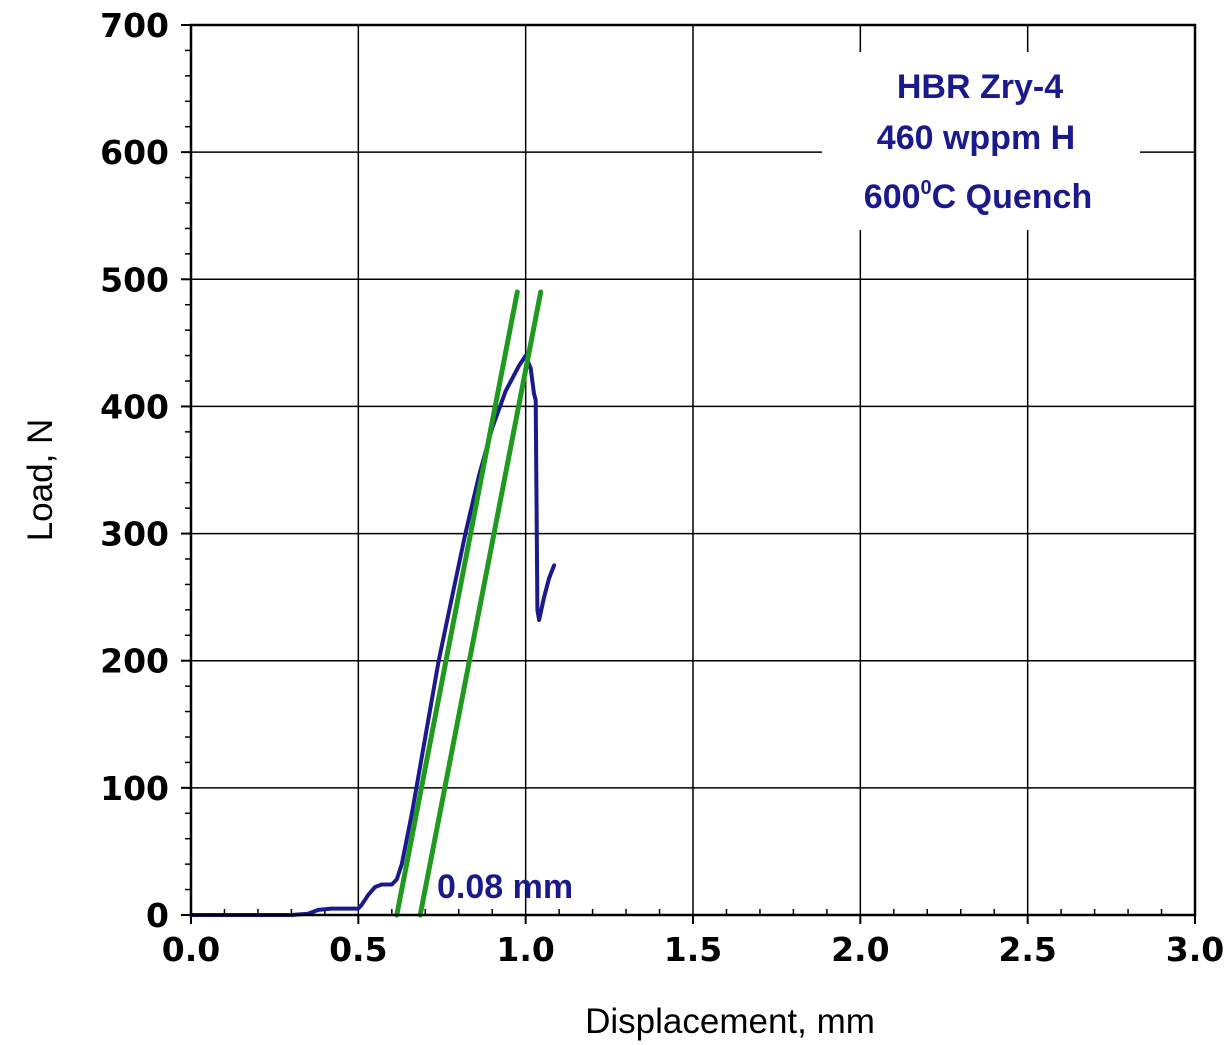 Image resolution: width=1232 pixels, height=1045 pixels. I want to click on annotation-background, so click(981, 141).